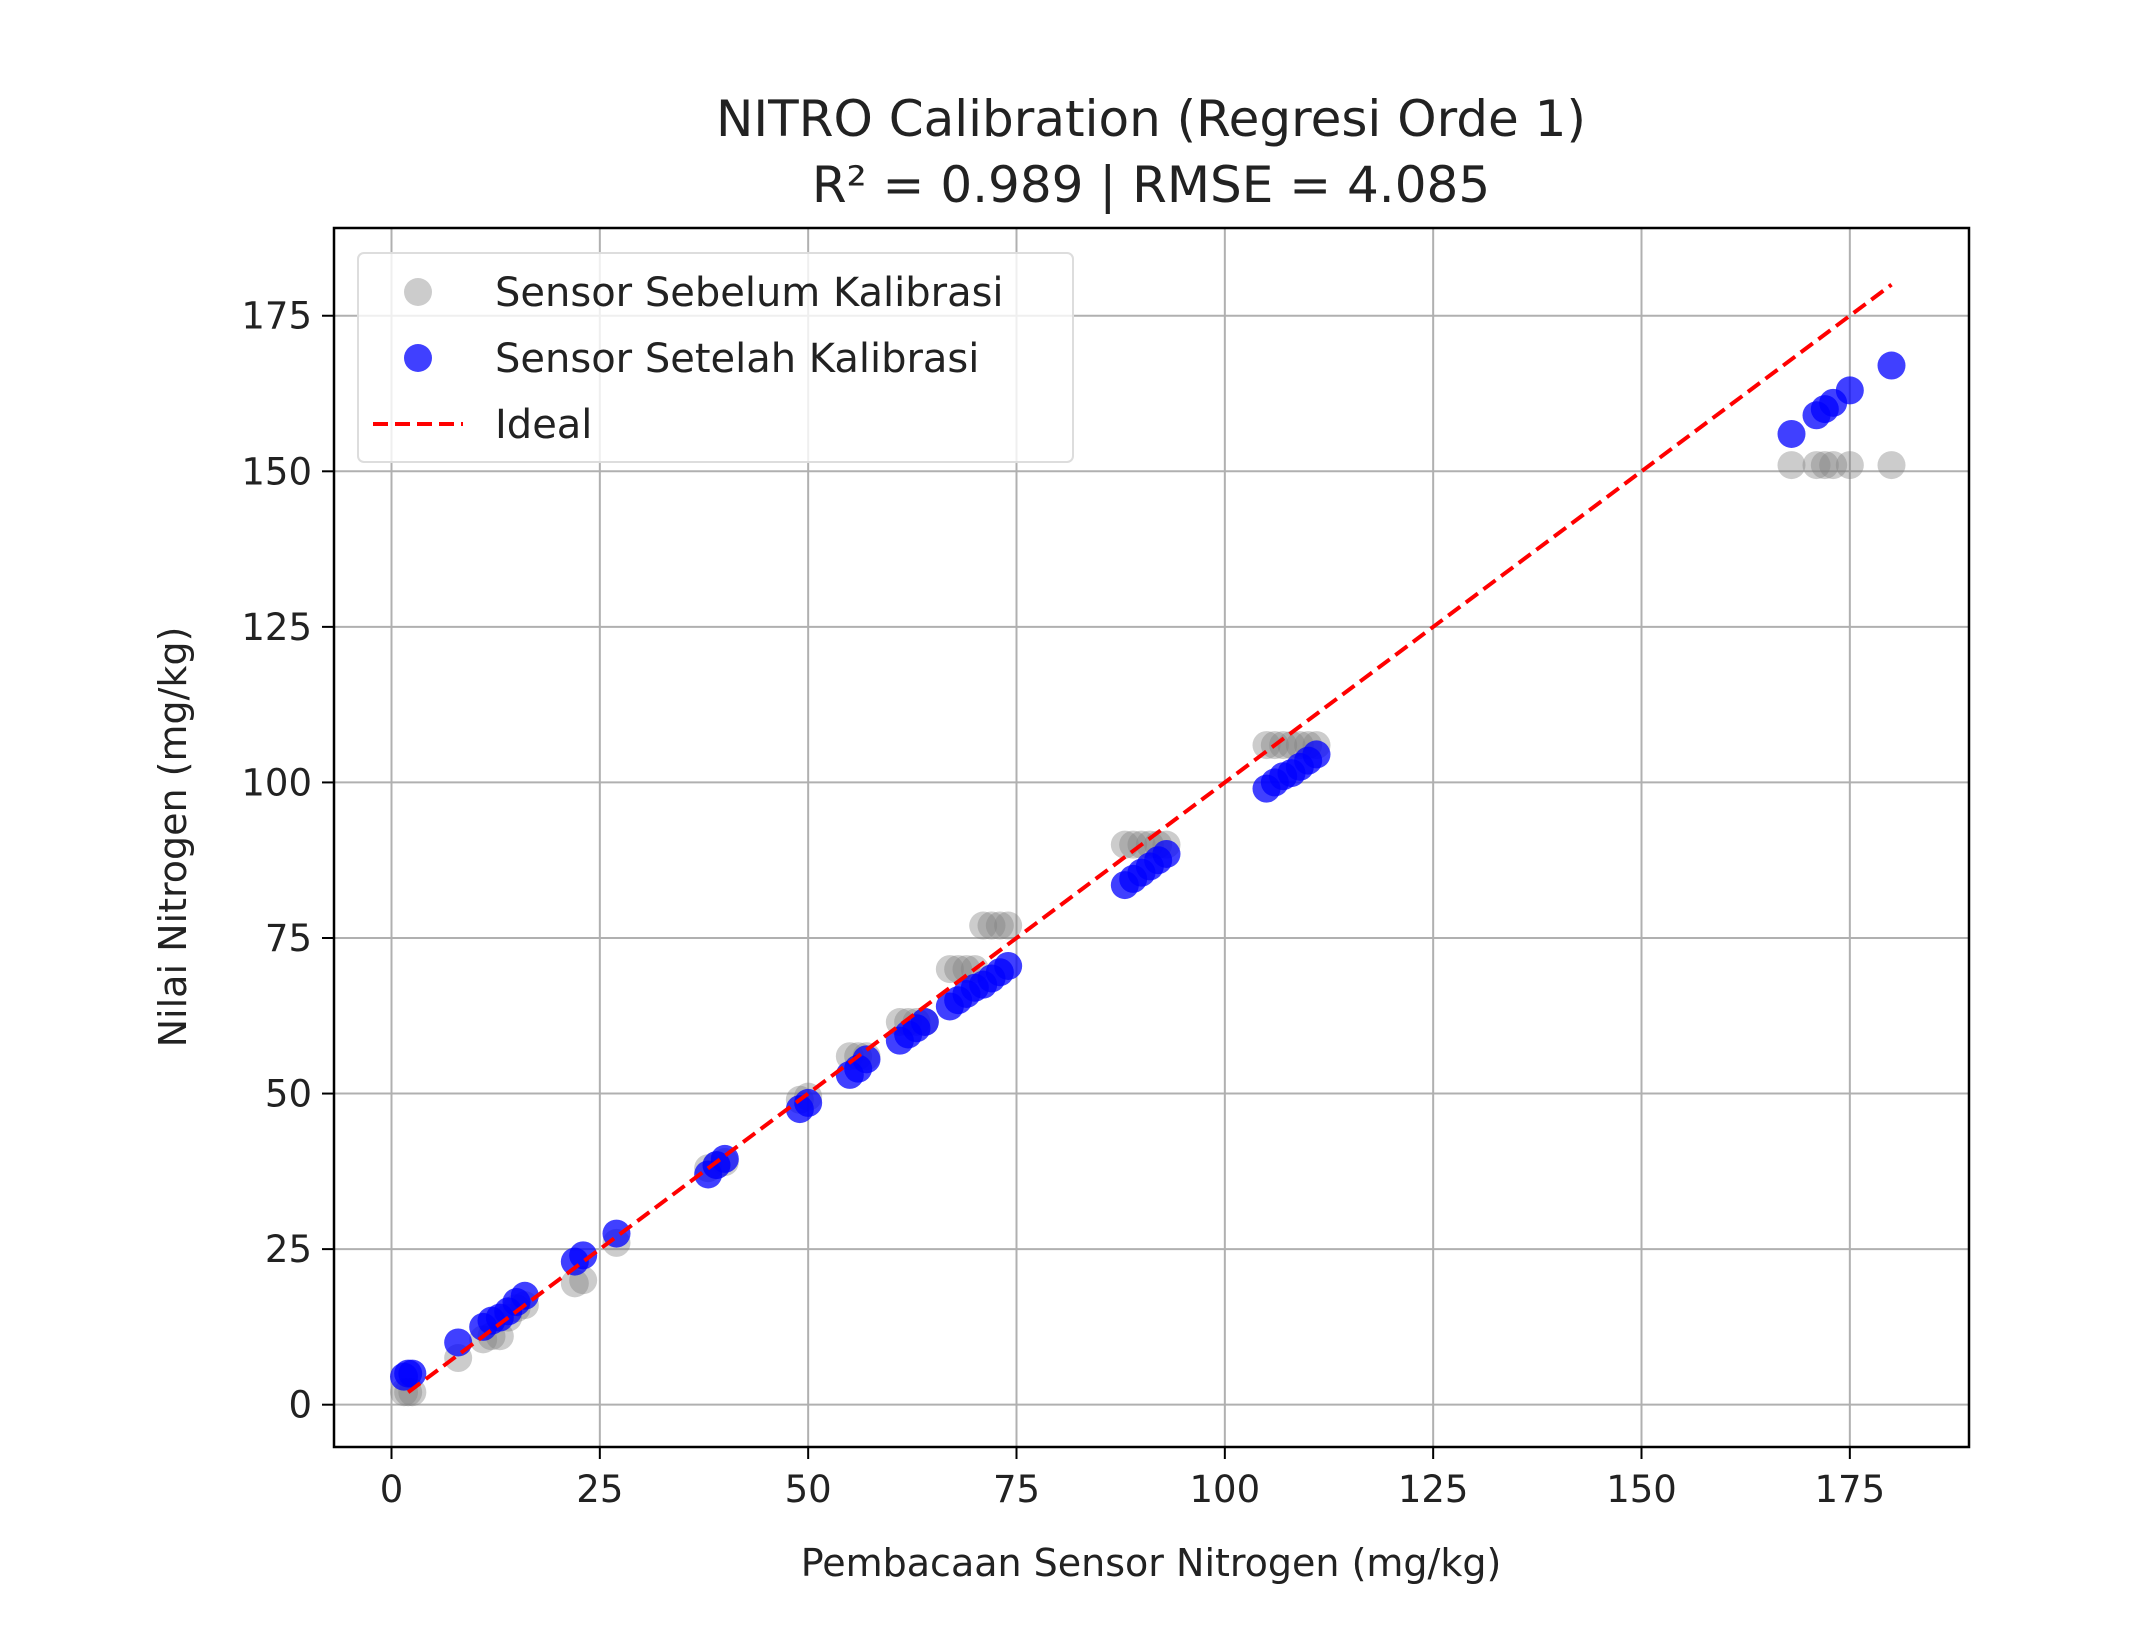 This screenshot has width=2144, height=1651. I want to click on legend-marker-before, so click(418, 292).